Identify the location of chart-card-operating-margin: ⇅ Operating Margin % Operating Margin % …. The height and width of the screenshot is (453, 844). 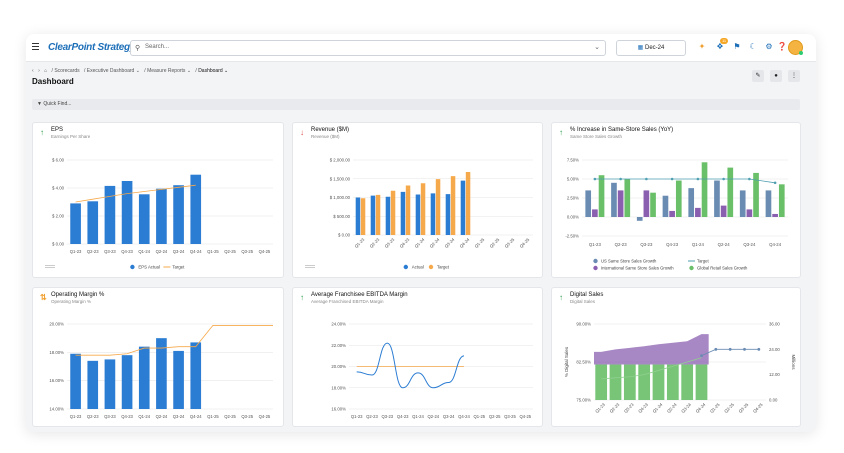
(158, 357).